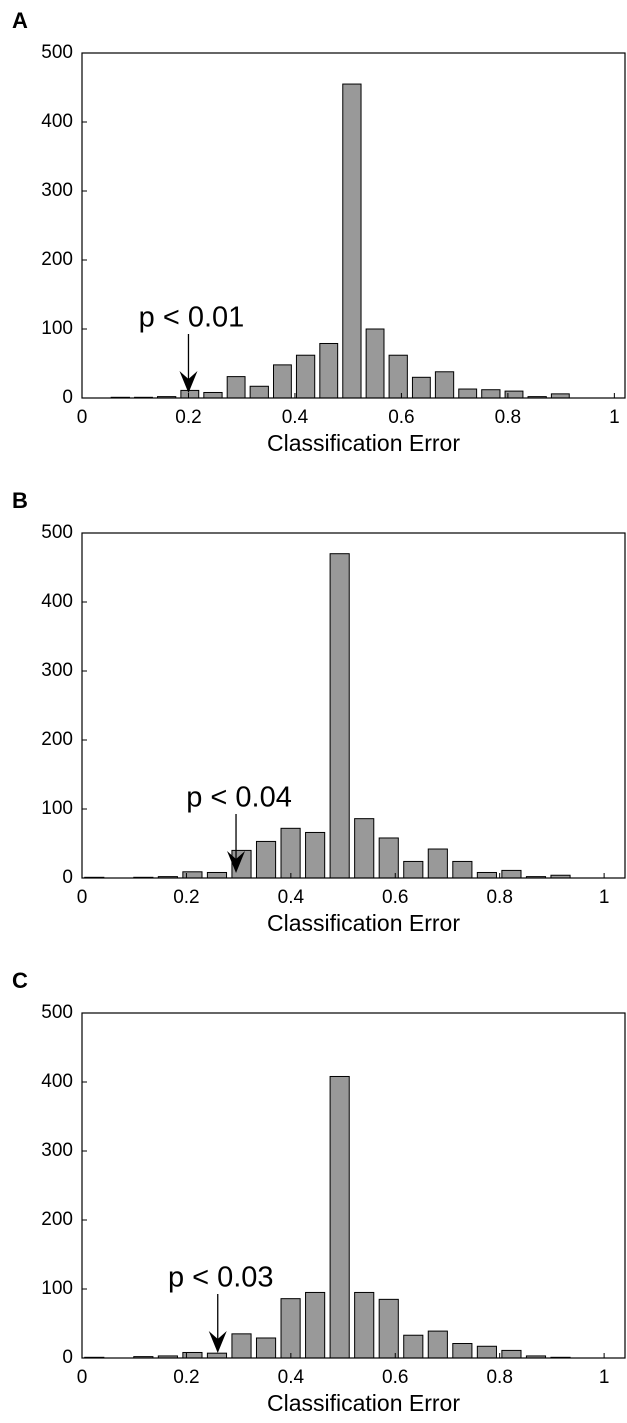 Image resolution: width=627 pixels, height=1423 pixels. Describe the element at coordinates (192, 318) in the screenshot. I see `annotation: p < 0.01` at that location.